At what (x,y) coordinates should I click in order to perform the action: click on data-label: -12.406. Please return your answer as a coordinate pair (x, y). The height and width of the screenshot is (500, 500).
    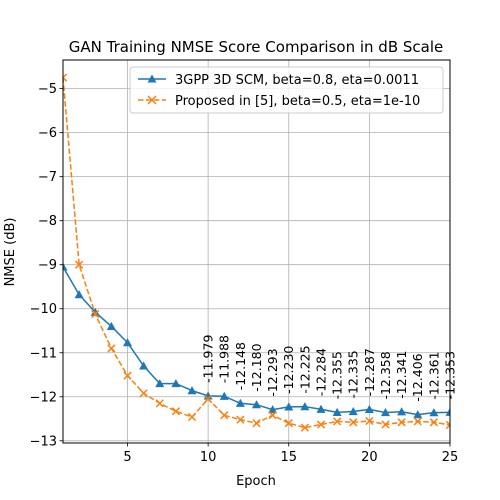
    Looking at the image, I should click on (417, 377).